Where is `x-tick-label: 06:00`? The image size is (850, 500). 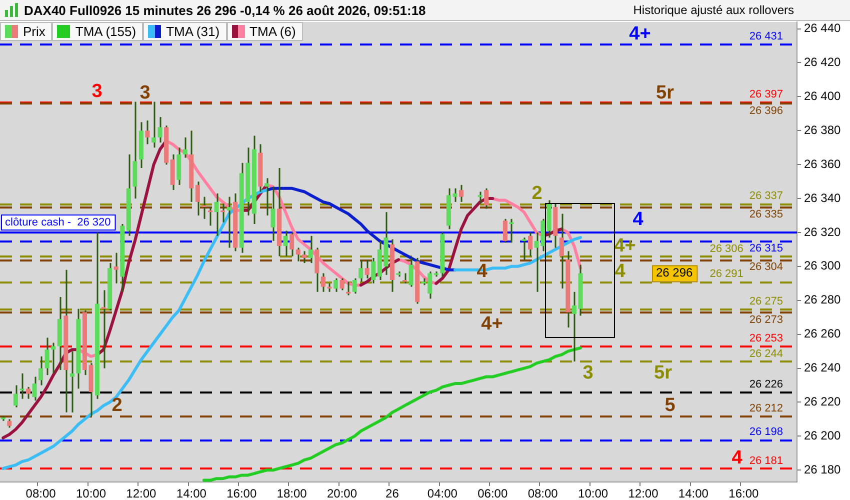
x-tick-label: 06:00 is located at coordinates (493, 493).